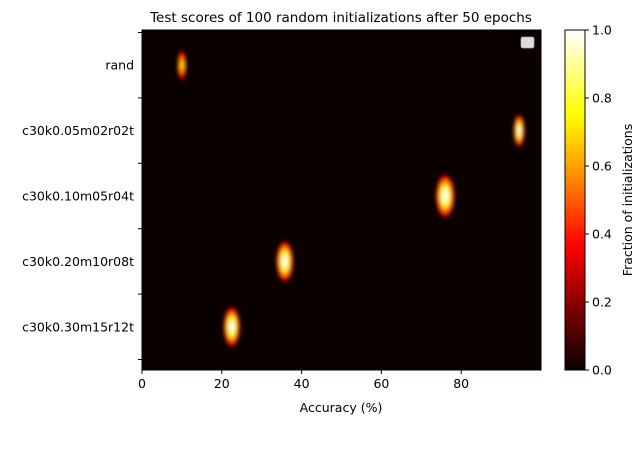 The height and width of the screenshot is (453, 644). What do you see at coordinates (602, 370) in the screenshot?
I see `colorbar-tick-label: 0.0` at bounding box center [602, 370].